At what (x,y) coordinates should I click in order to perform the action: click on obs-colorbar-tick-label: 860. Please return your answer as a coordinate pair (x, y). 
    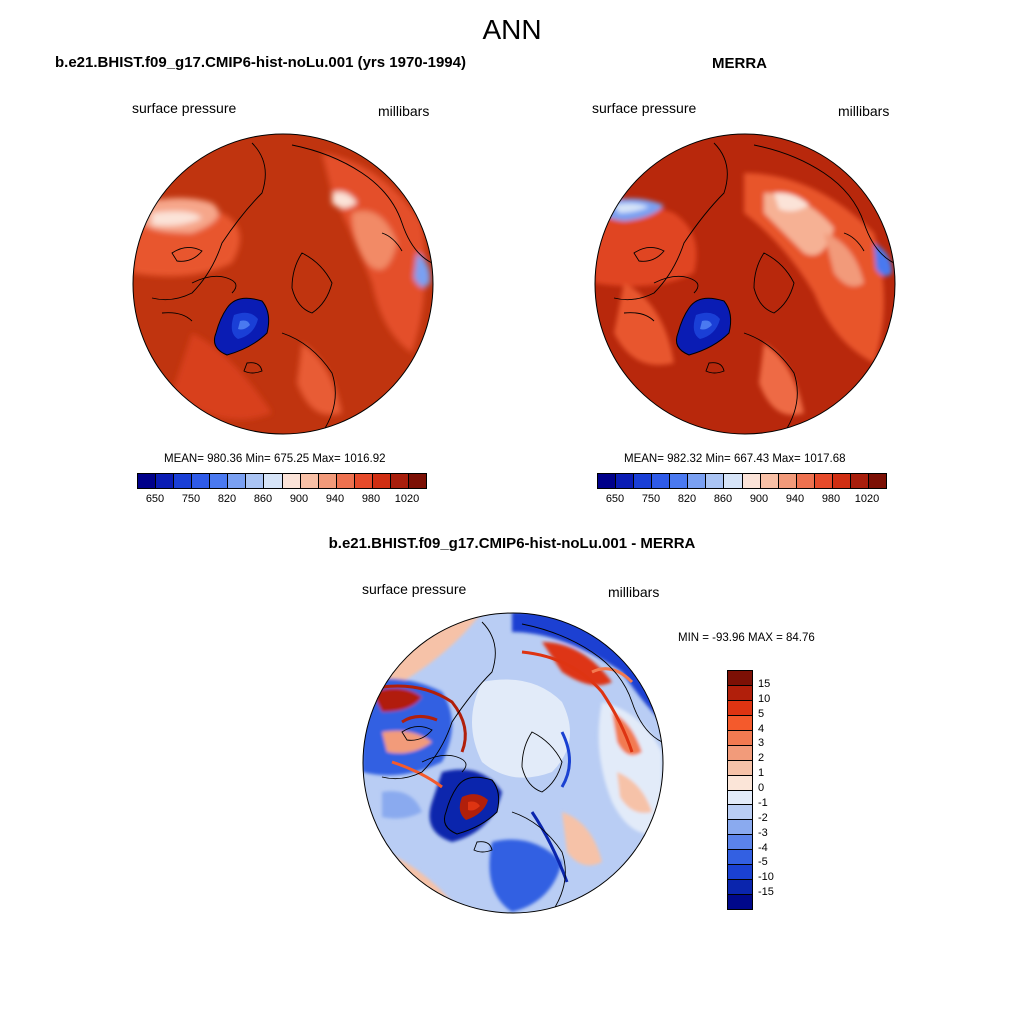
    Looking at the image, I should click on (723, 499).